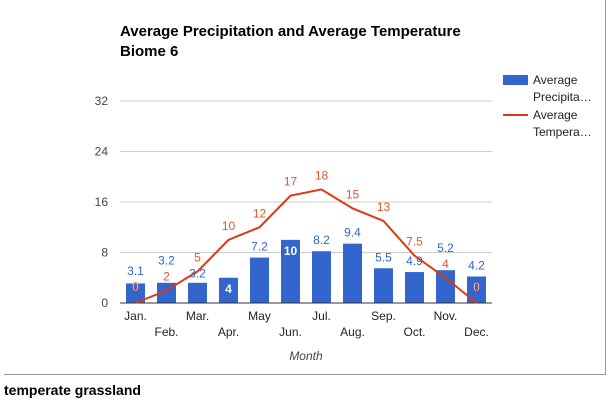 The image size is (608, 401). What do you see at coordinates (291, 182) in the screenshot?
I see `temperature-data-label: 17` at bounding box center [291, 182].